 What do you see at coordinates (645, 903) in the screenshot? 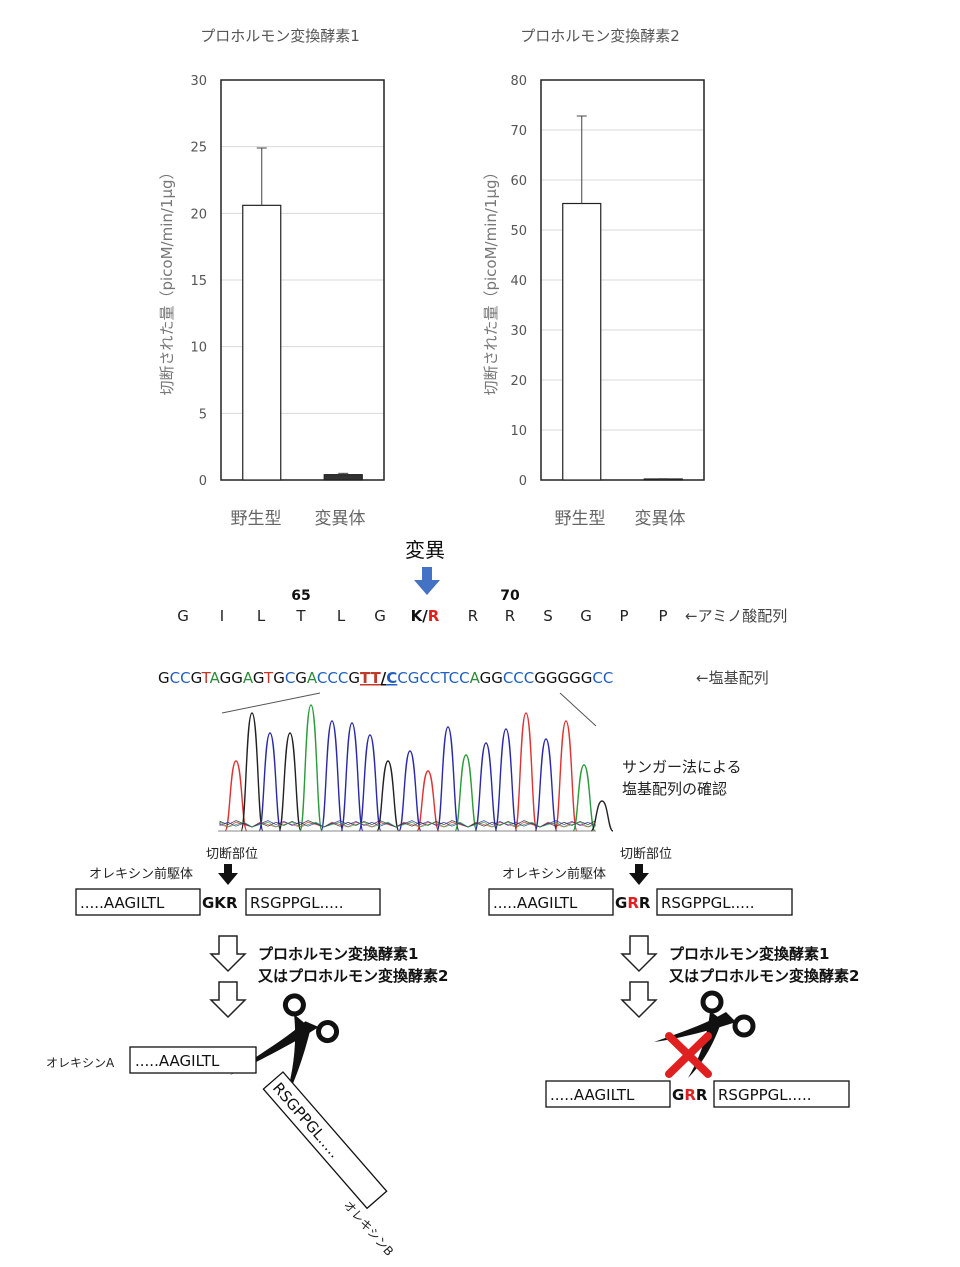
I see `motif-r-last: R` at bounding box center [645, 903].